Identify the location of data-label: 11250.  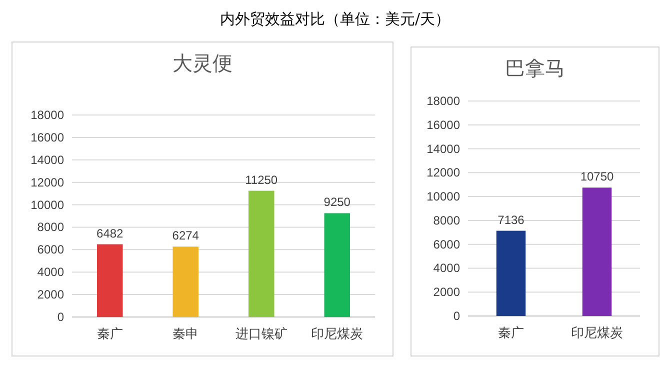
(261, 179).